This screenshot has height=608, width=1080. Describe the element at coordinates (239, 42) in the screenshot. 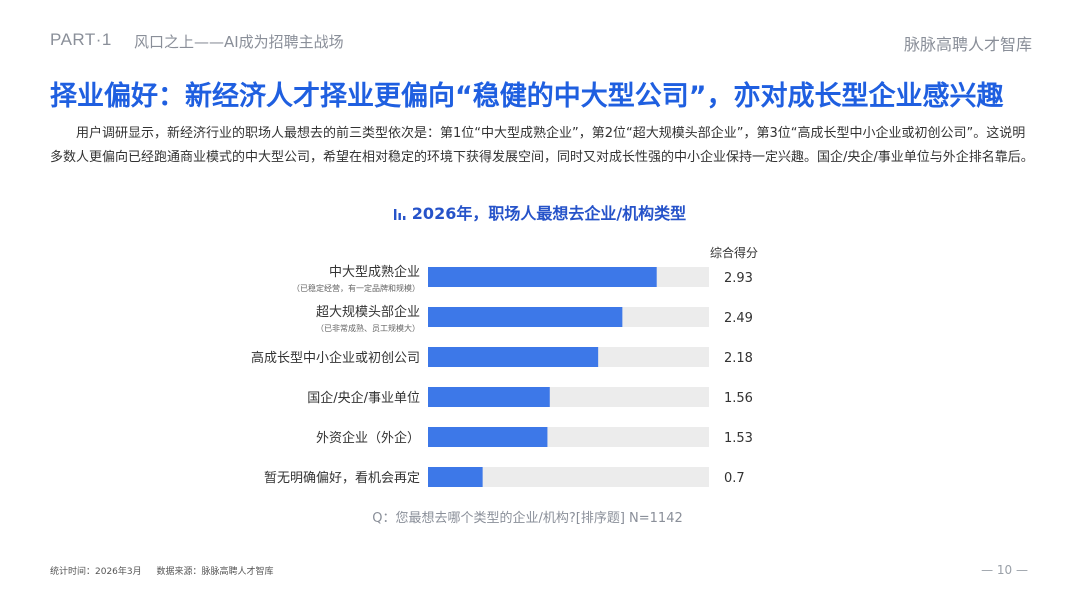

I see `section-title: 风口之上——AI成为招聘主战场` at that location.